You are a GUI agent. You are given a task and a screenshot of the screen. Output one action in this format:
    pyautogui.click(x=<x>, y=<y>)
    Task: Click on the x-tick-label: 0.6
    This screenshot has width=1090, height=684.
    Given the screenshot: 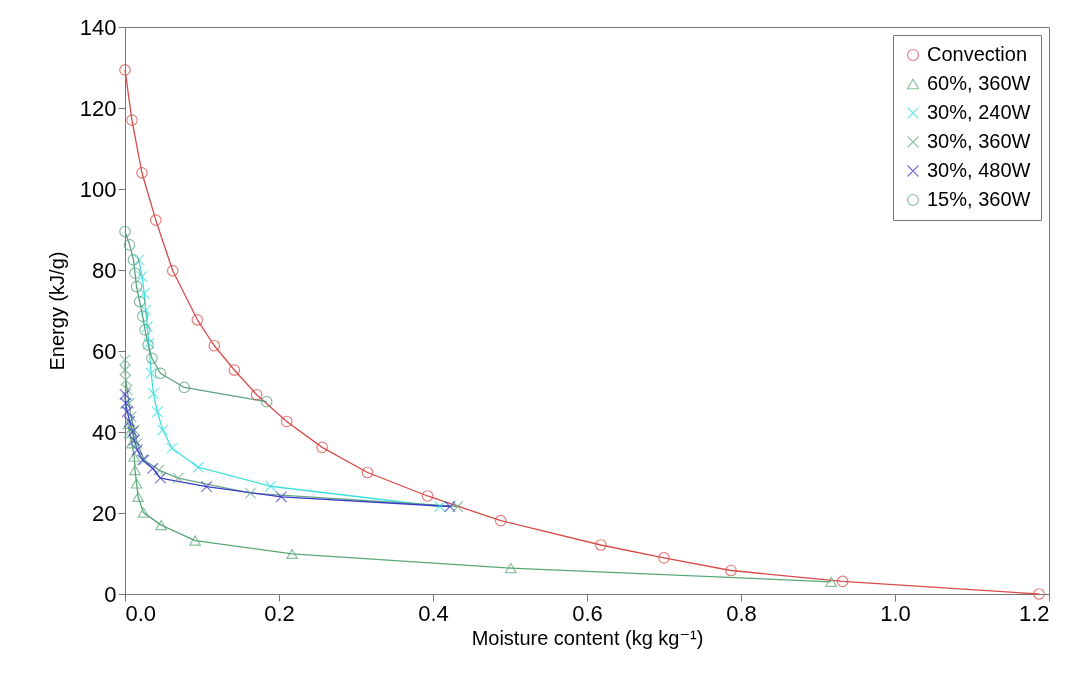 What is the action you would take?
    pyautogui.click(x=587, y=613)
    